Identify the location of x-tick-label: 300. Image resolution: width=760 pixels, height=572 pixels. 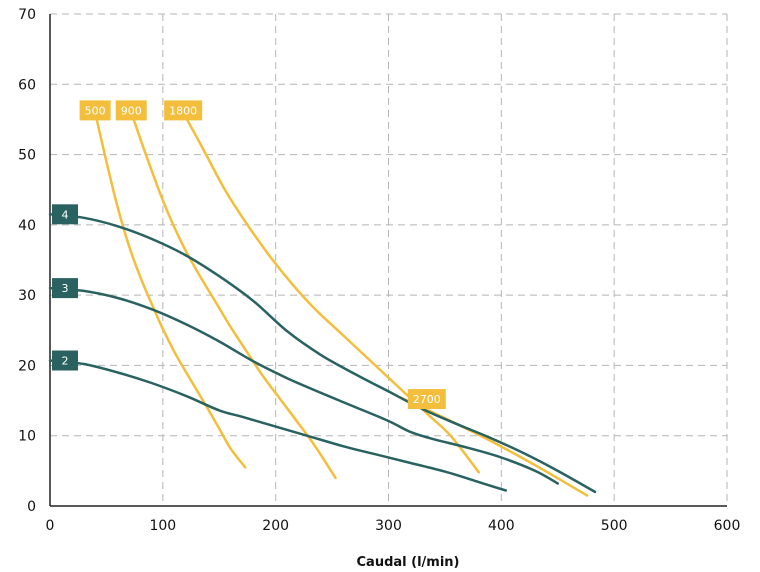
(388, 526).